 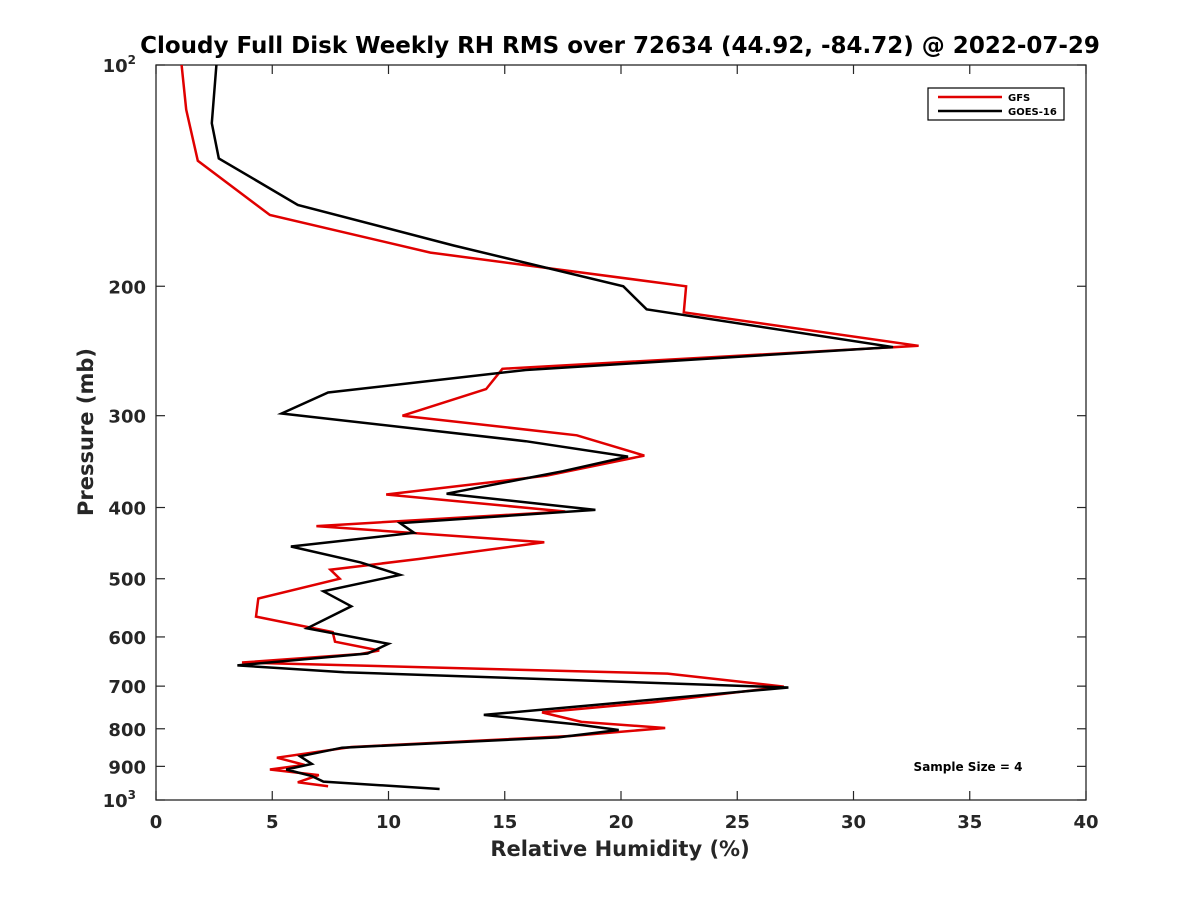 I want to click on y-tick-label: 500, so click(x=127, y=580).